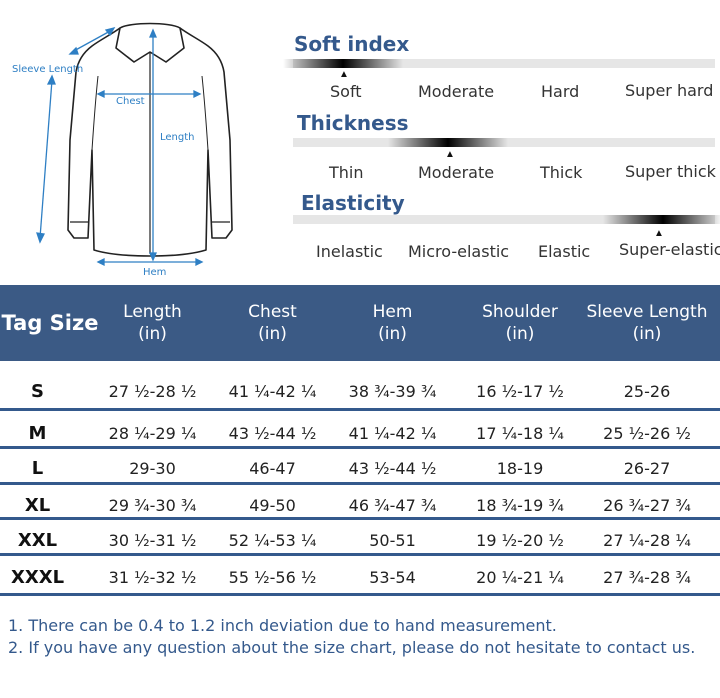 The width and height of the screenshot is (720, 698). What do you see at coordinates (130, 101) in the screenshot?
I see `label-chest: Chest` at bounding box center [130, 101].